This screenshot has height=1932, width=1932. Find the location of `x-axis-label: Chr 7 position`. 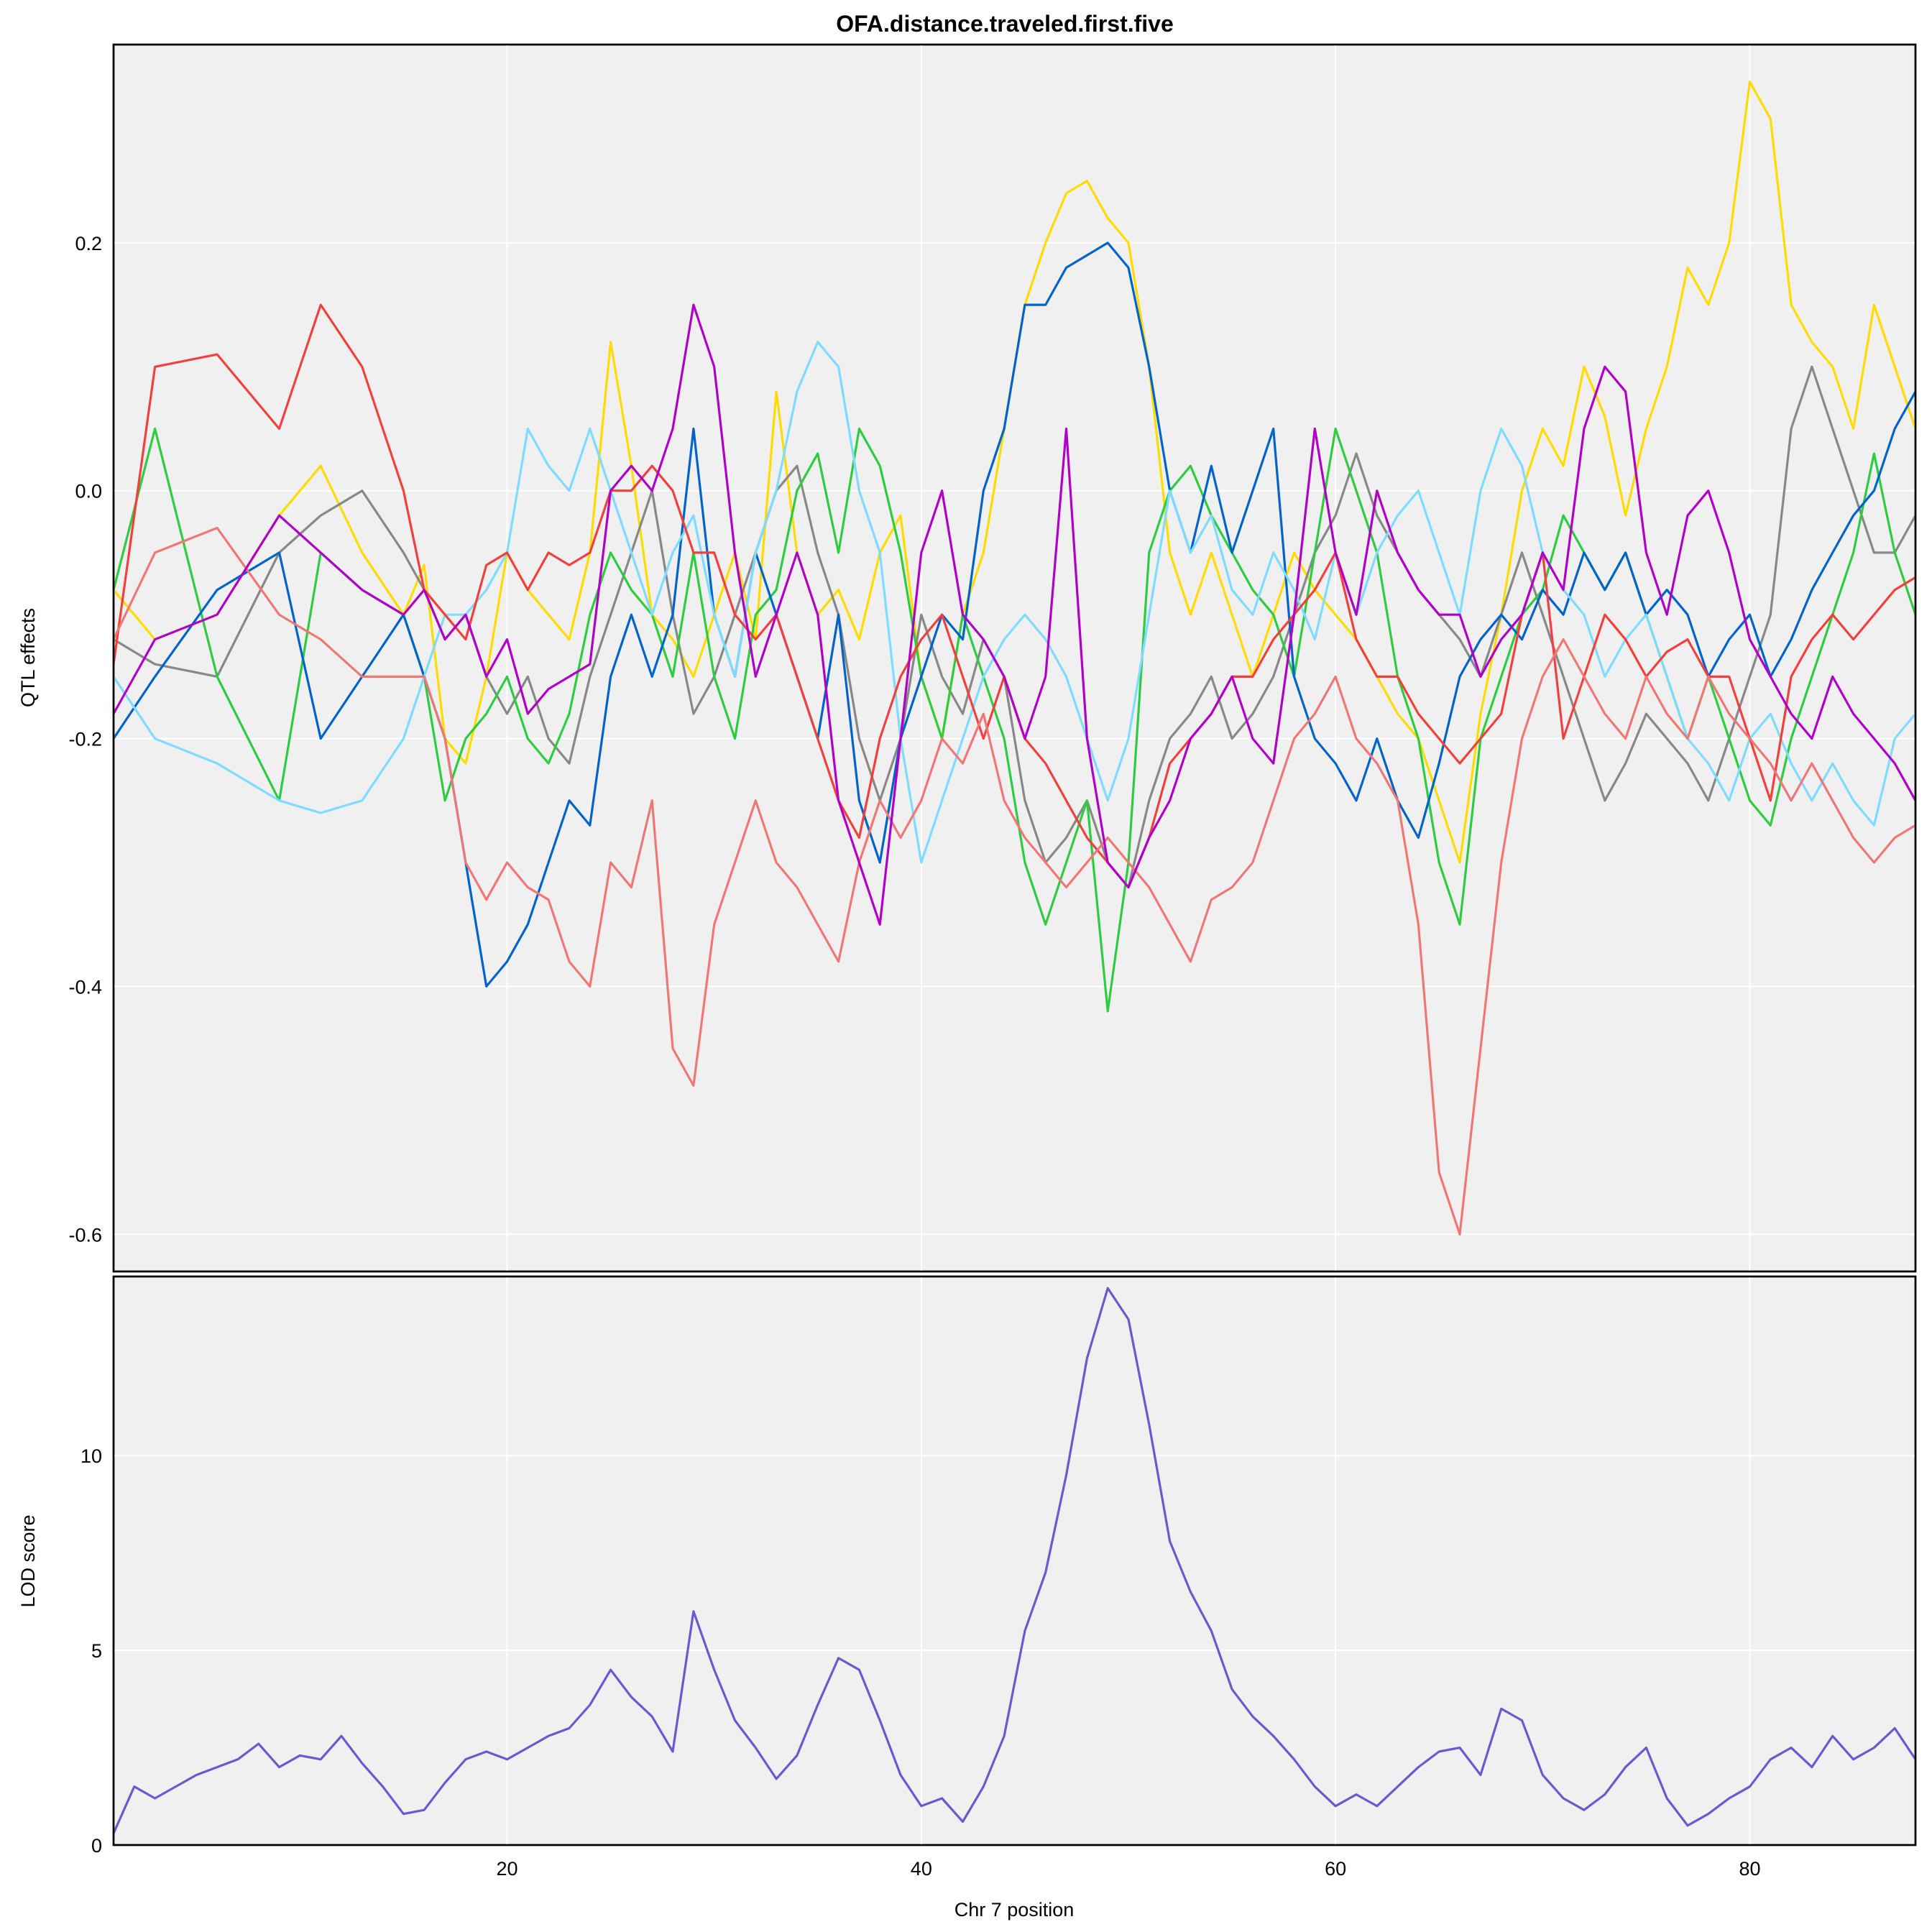

x-axis-label: Chr 7 position is located at coordinates (1014, 1909).